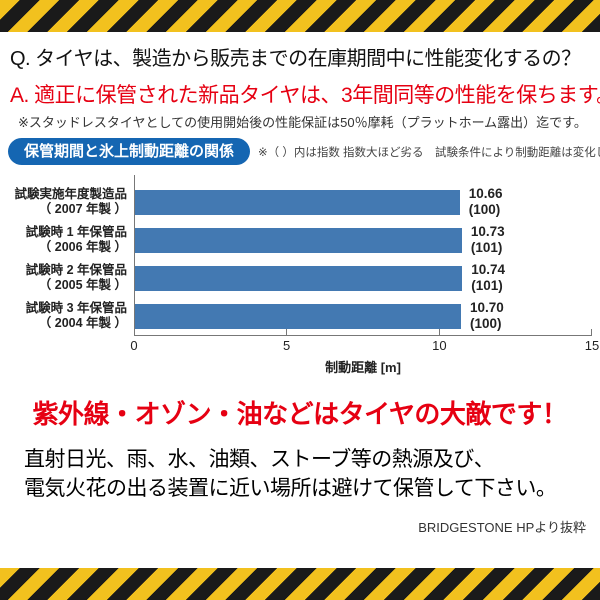 The width and height of the screenshot is (600, 600). Describe the element at coordinates (70, 201) in the screenshot. I see `category-label: 試験実施年度製造品（ 2007 年製 ）` at that location.